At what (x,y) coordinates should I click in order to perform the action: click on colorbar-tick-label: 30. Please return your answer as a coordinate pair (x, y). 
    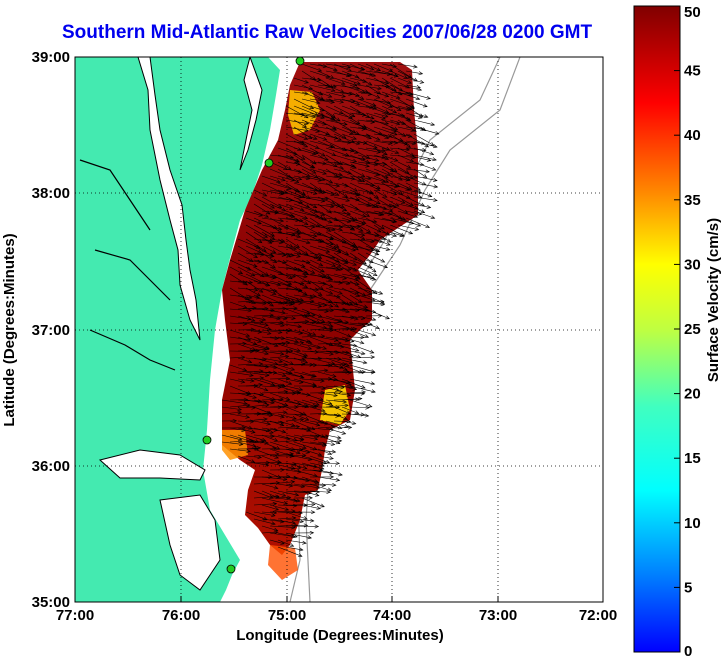
    Looking at the image, I should click on (692, 264).